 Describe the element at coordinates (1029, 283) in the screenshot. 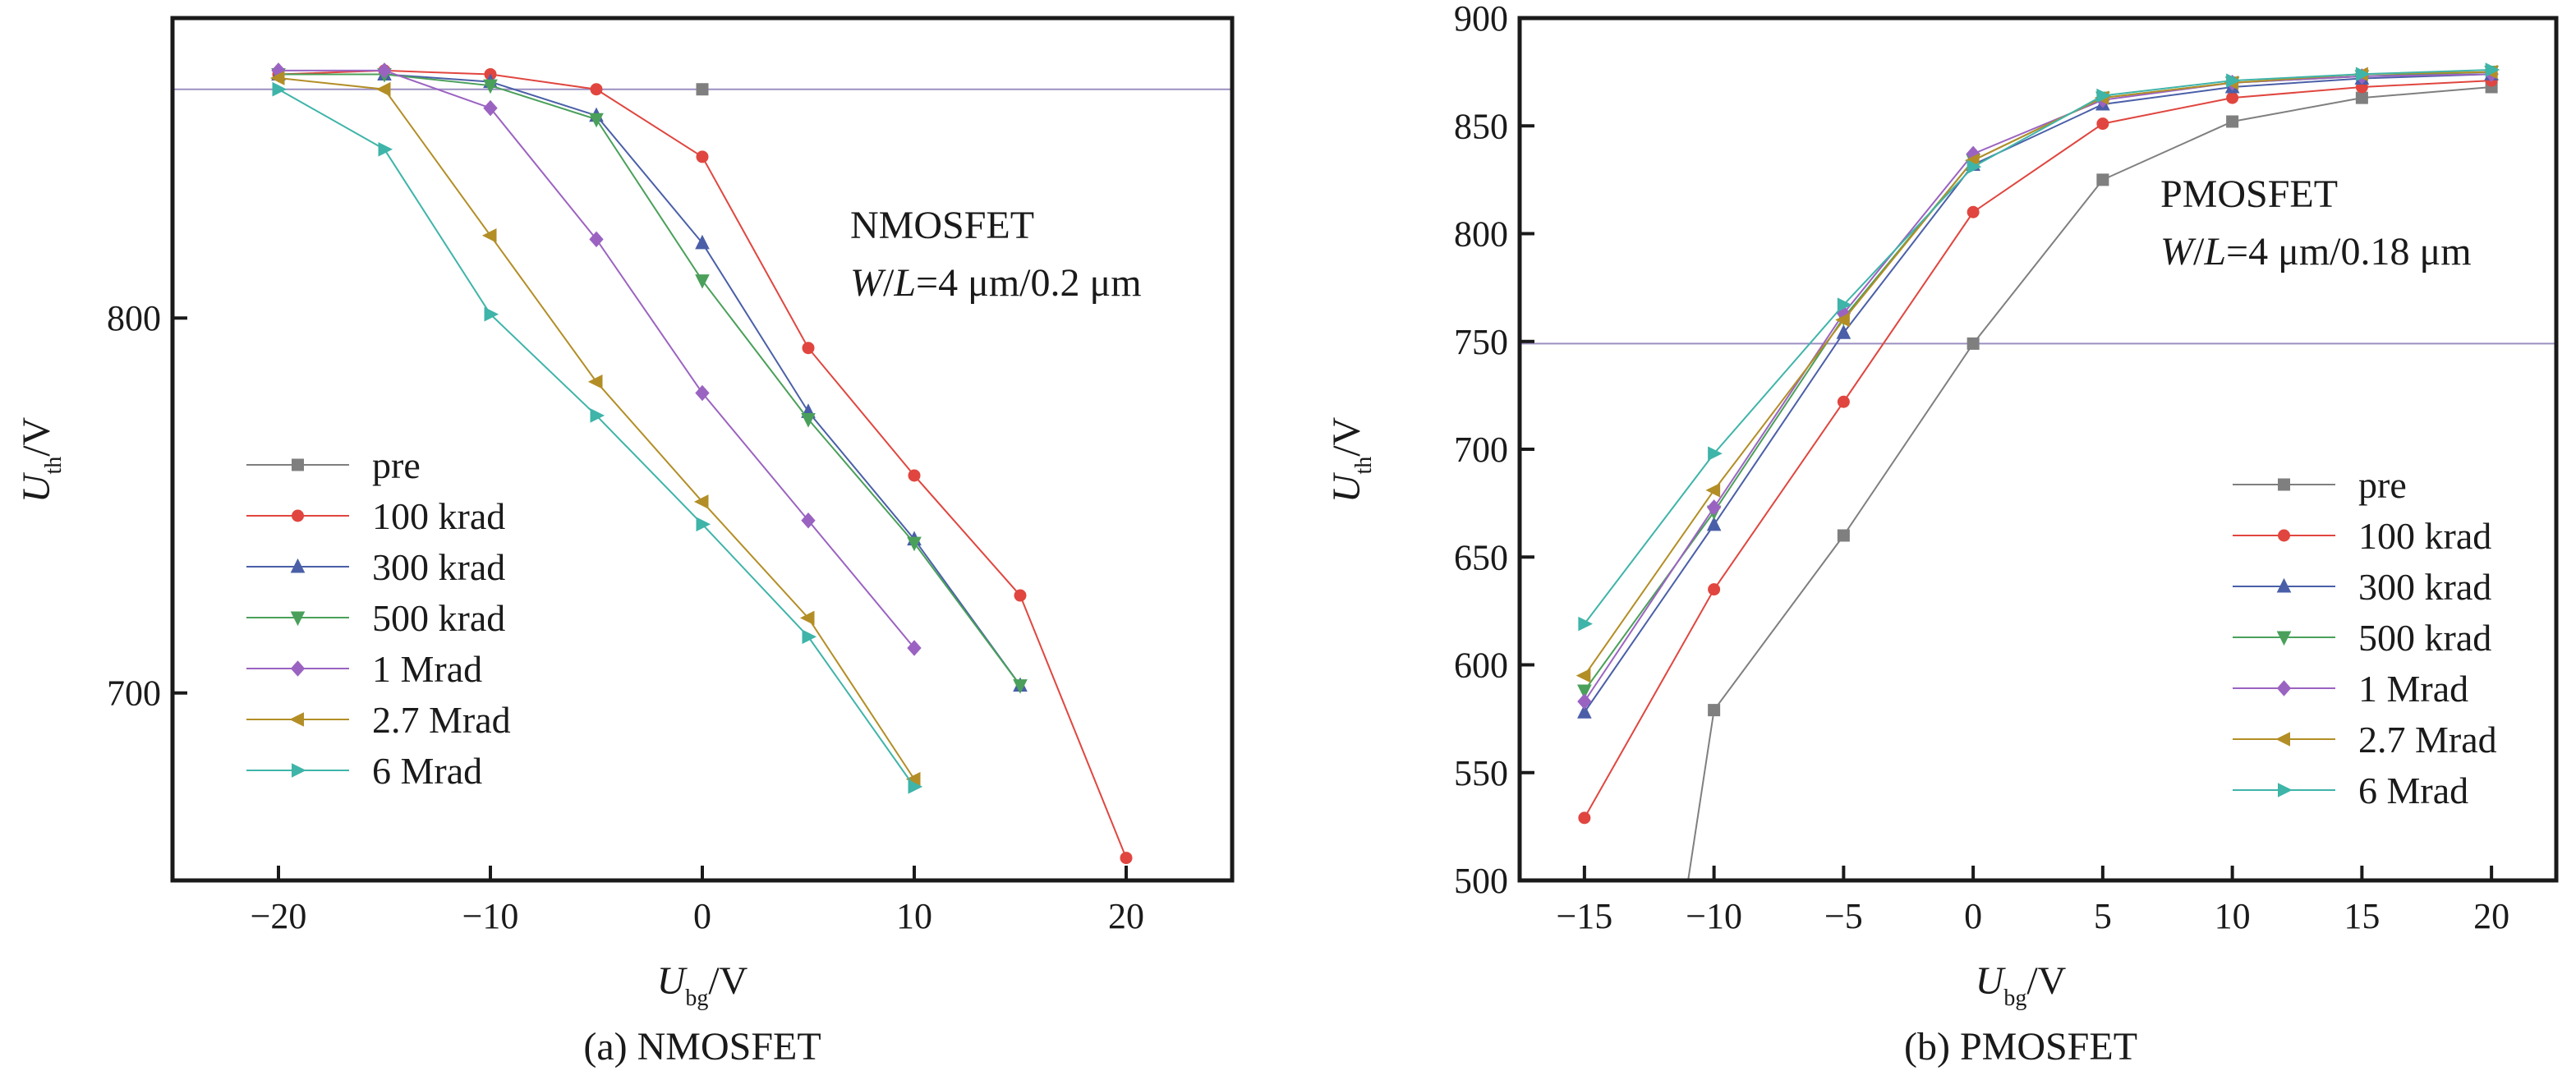

I see `geometry-value: =4 μm/0.2 μm` at that location.